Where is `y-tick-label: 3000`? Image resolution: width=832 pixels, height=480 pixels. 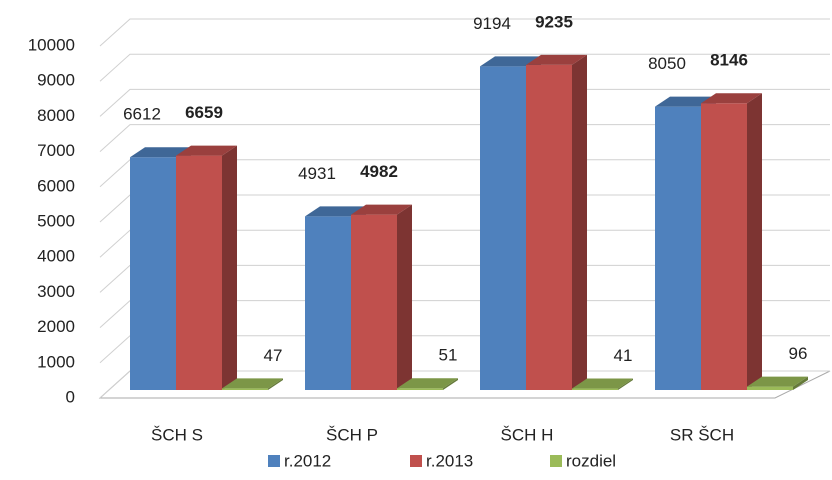
y-tick-label: 3000 is located at coordinates (56, 291).